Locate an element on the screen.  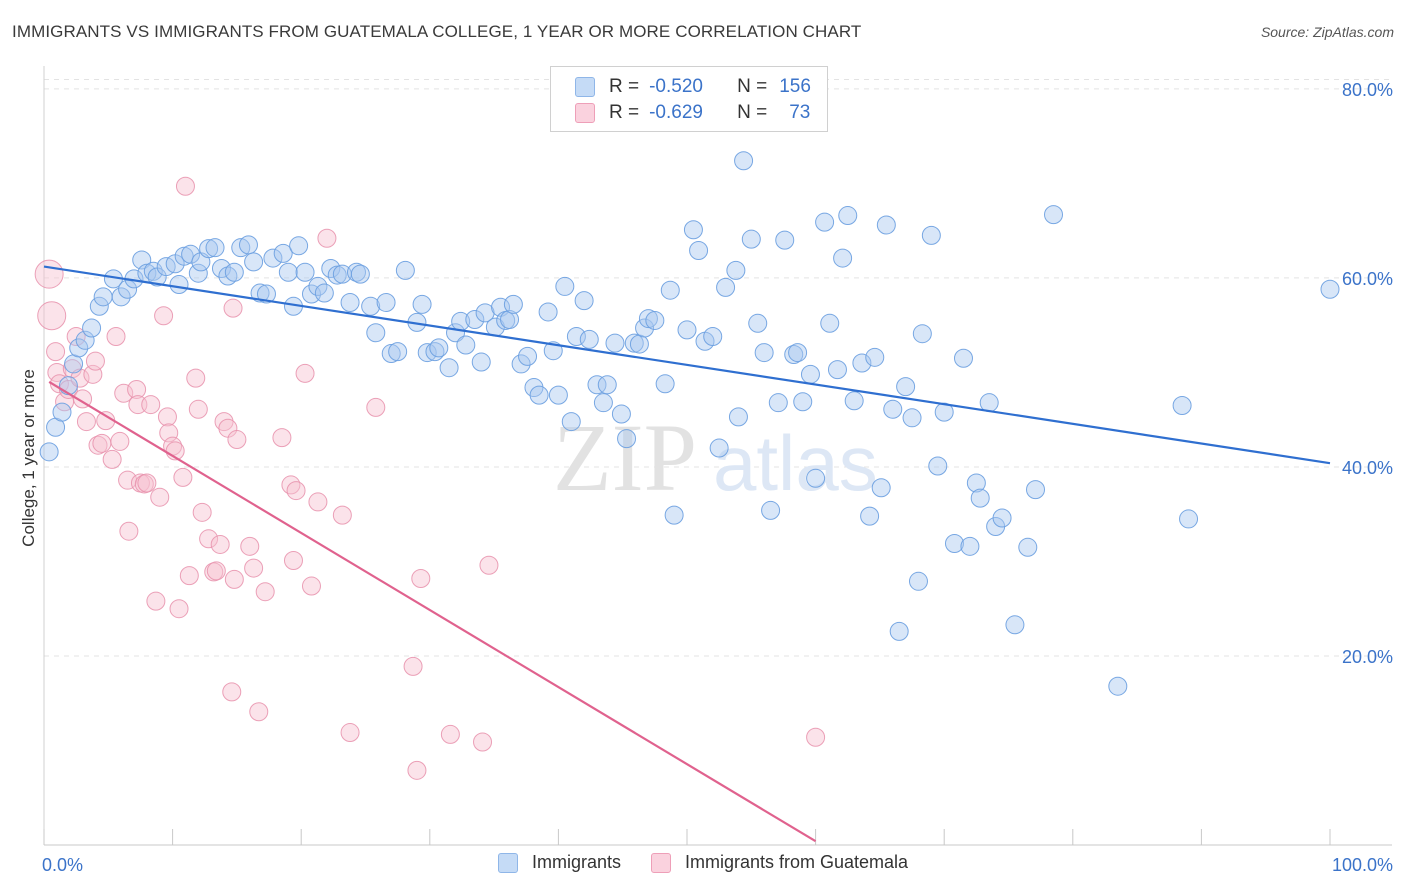
watermark: ZIP atlas is located at coordinates (715, 457).